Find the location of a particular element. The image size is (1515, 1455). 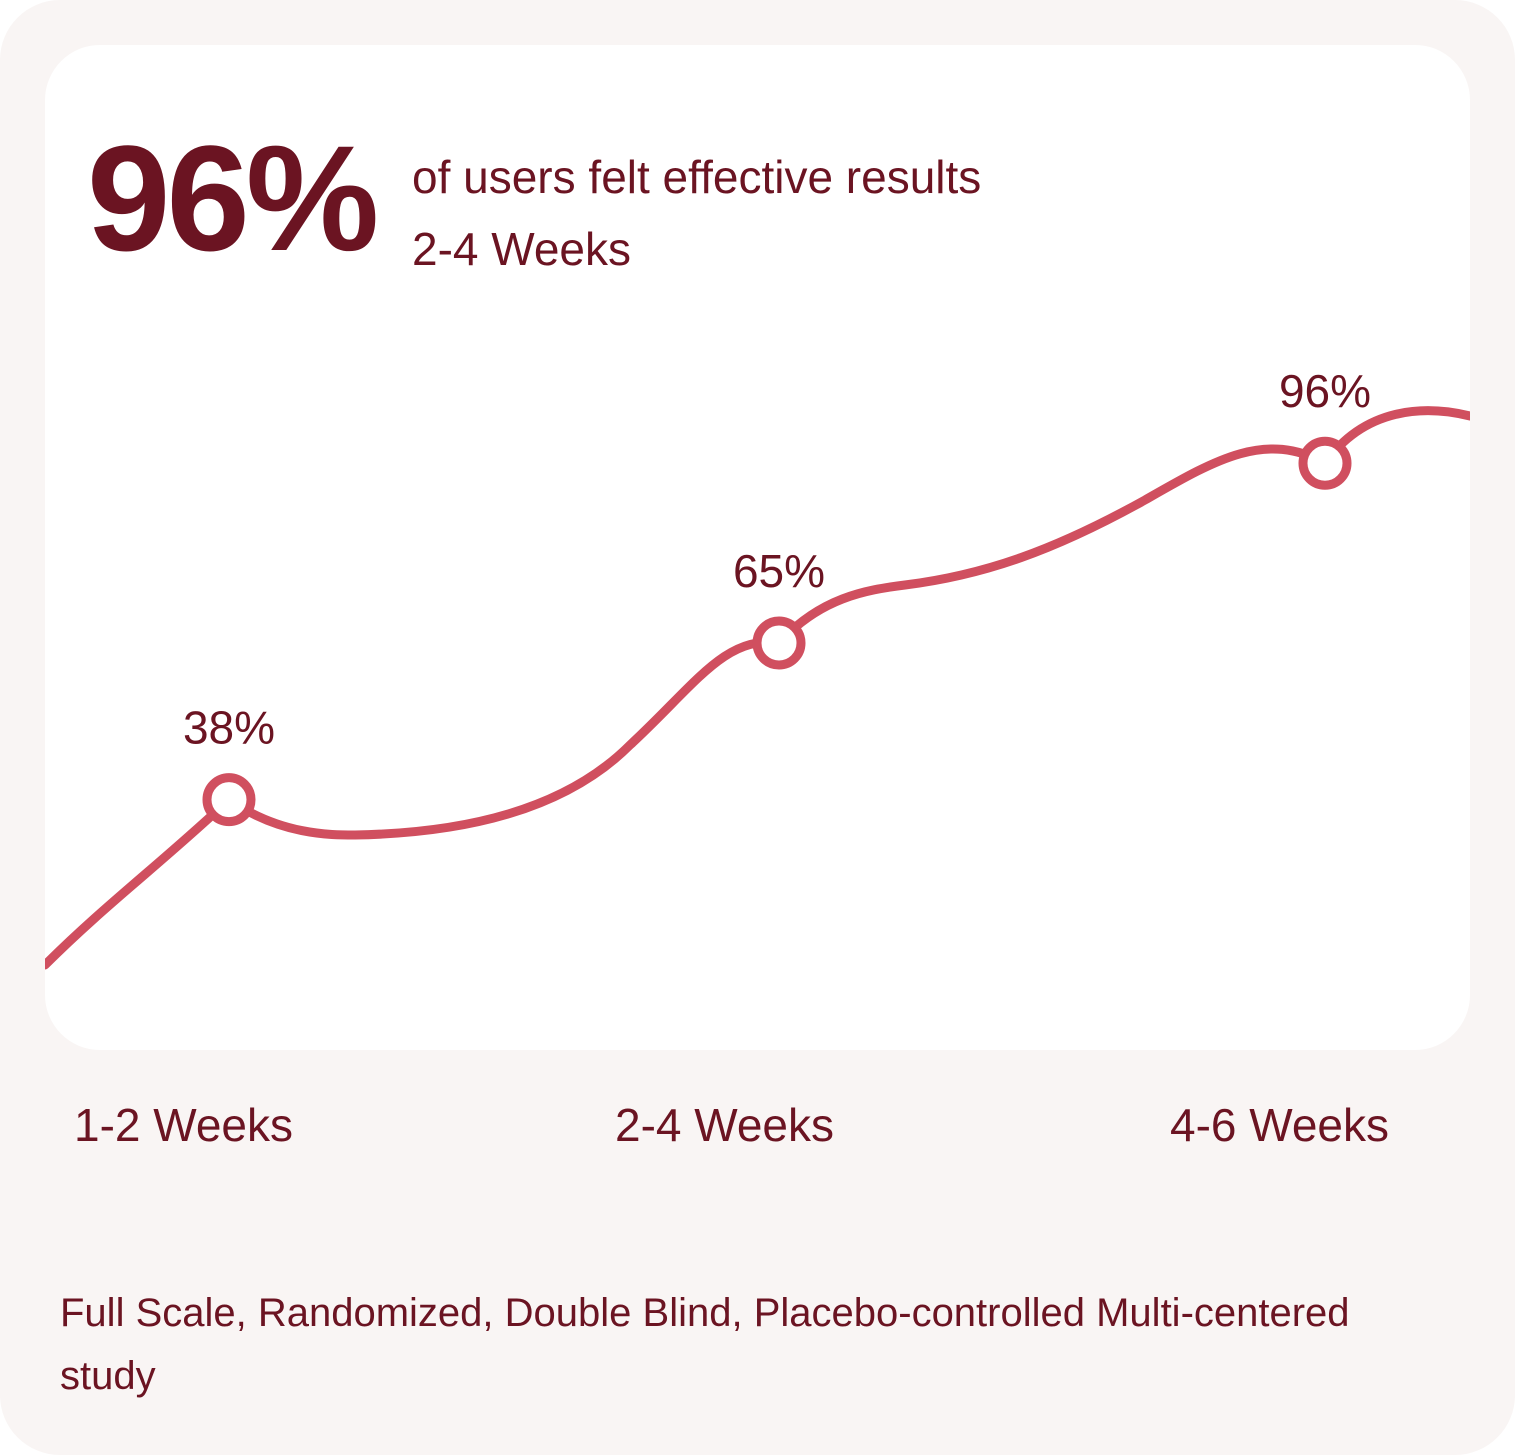

headline-line-2: 2-4 Weeks is located at coordinates (522, 249).